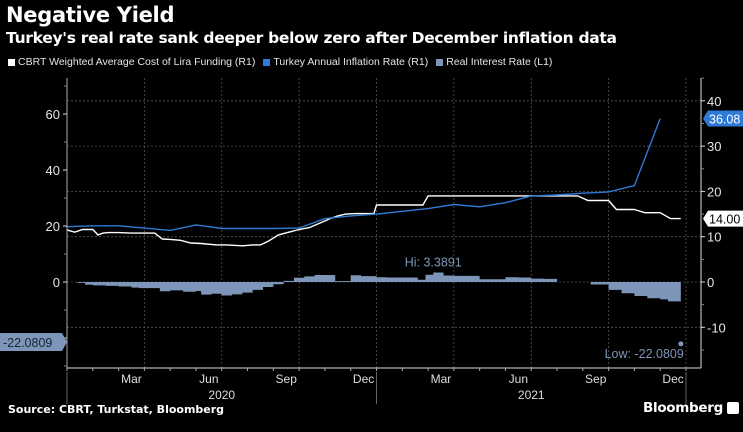 The image size is (743, 432). I want to click on cbrt-last-value-tag-text: 14.00, so click(724, 220).